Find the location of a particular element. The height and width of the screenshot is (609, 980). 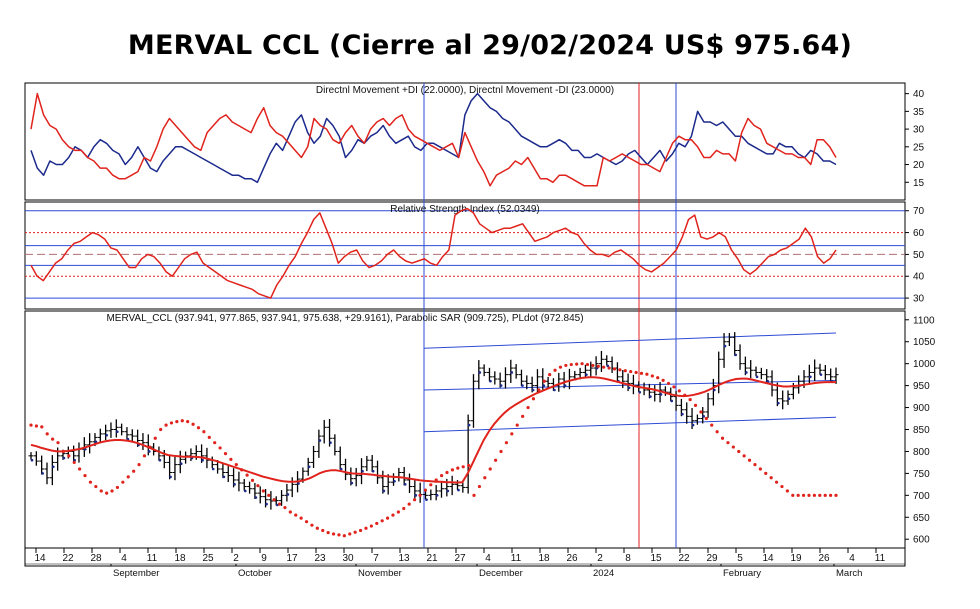

x-day-label: 18 is located at coordinates (180, 558).